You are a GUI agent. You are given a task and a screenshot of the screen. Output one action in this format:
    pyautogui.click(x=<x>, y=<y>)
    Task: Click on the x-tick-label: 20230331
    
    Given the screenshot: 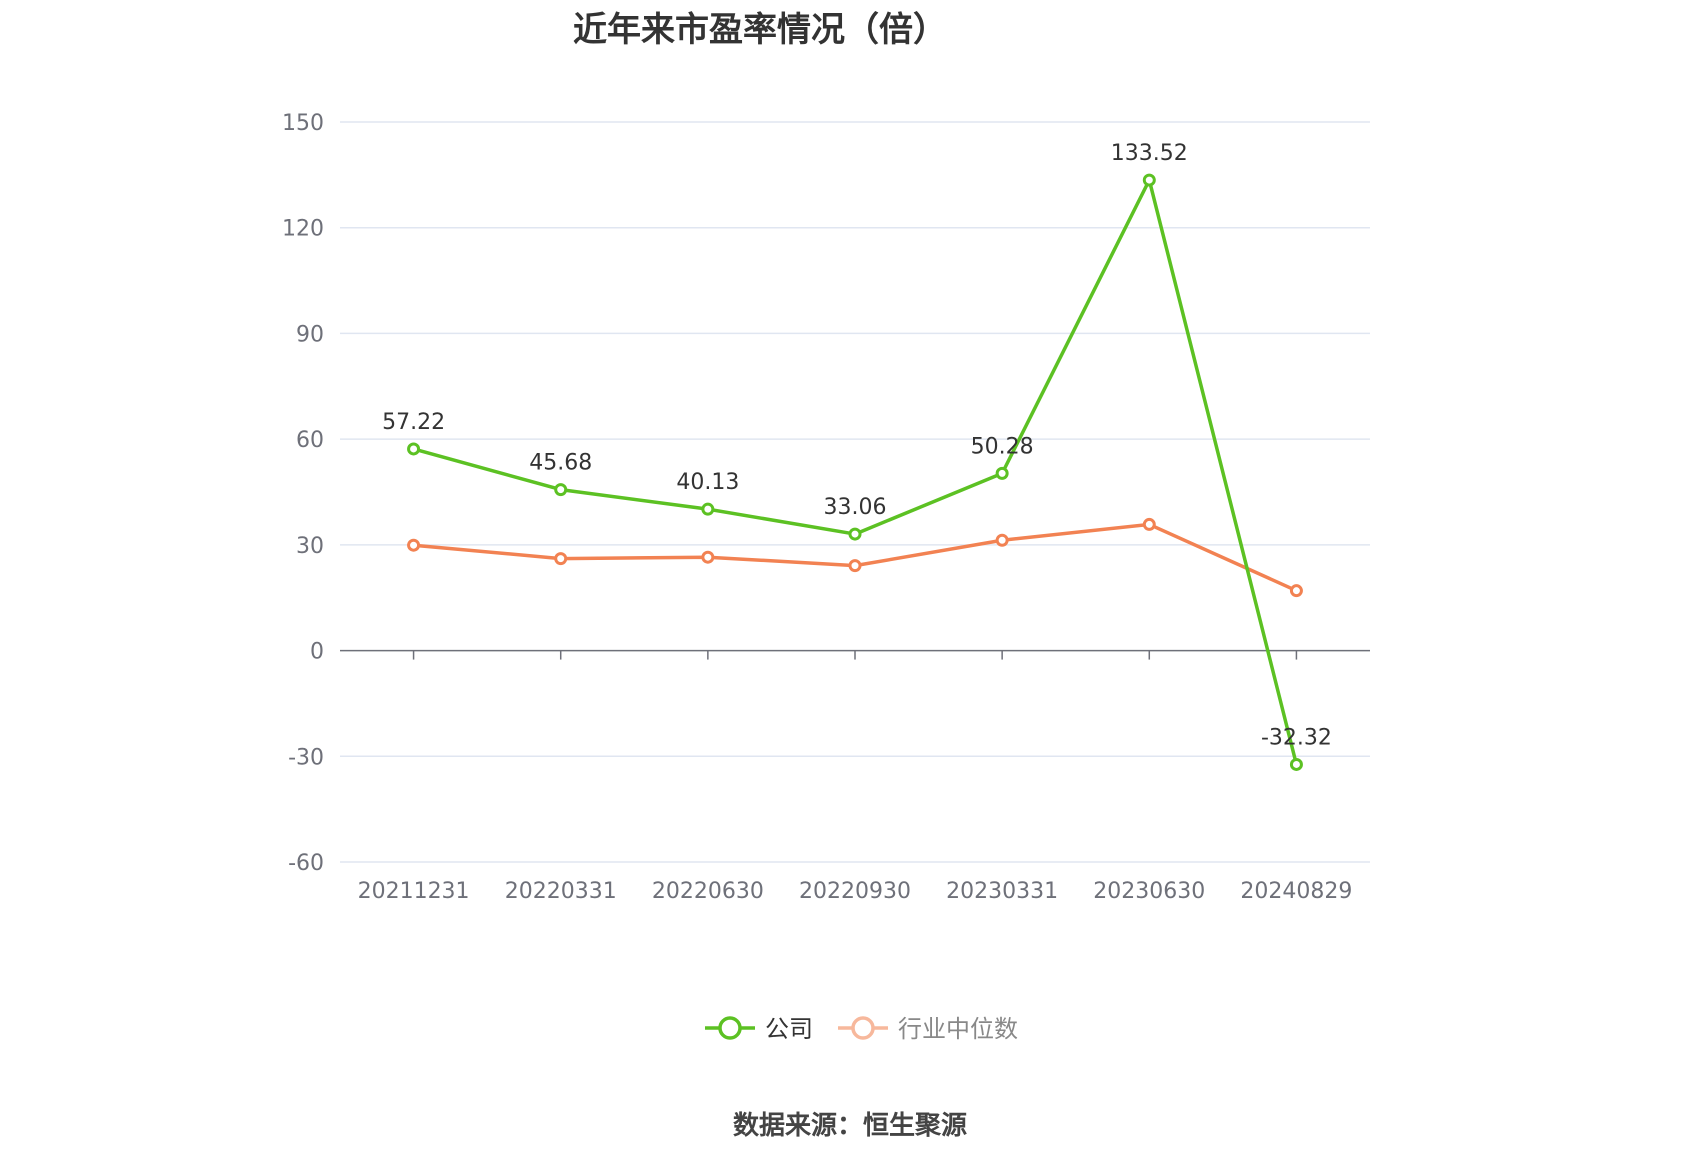 What is the action you would take?
    pyautogui.click(x=1002, y=891)
    